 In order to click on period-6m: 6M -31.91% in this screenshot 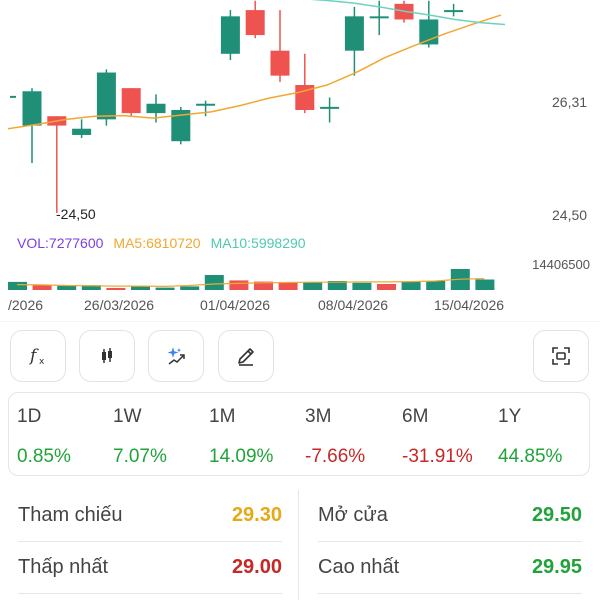, I will do `click(450, 435)`.